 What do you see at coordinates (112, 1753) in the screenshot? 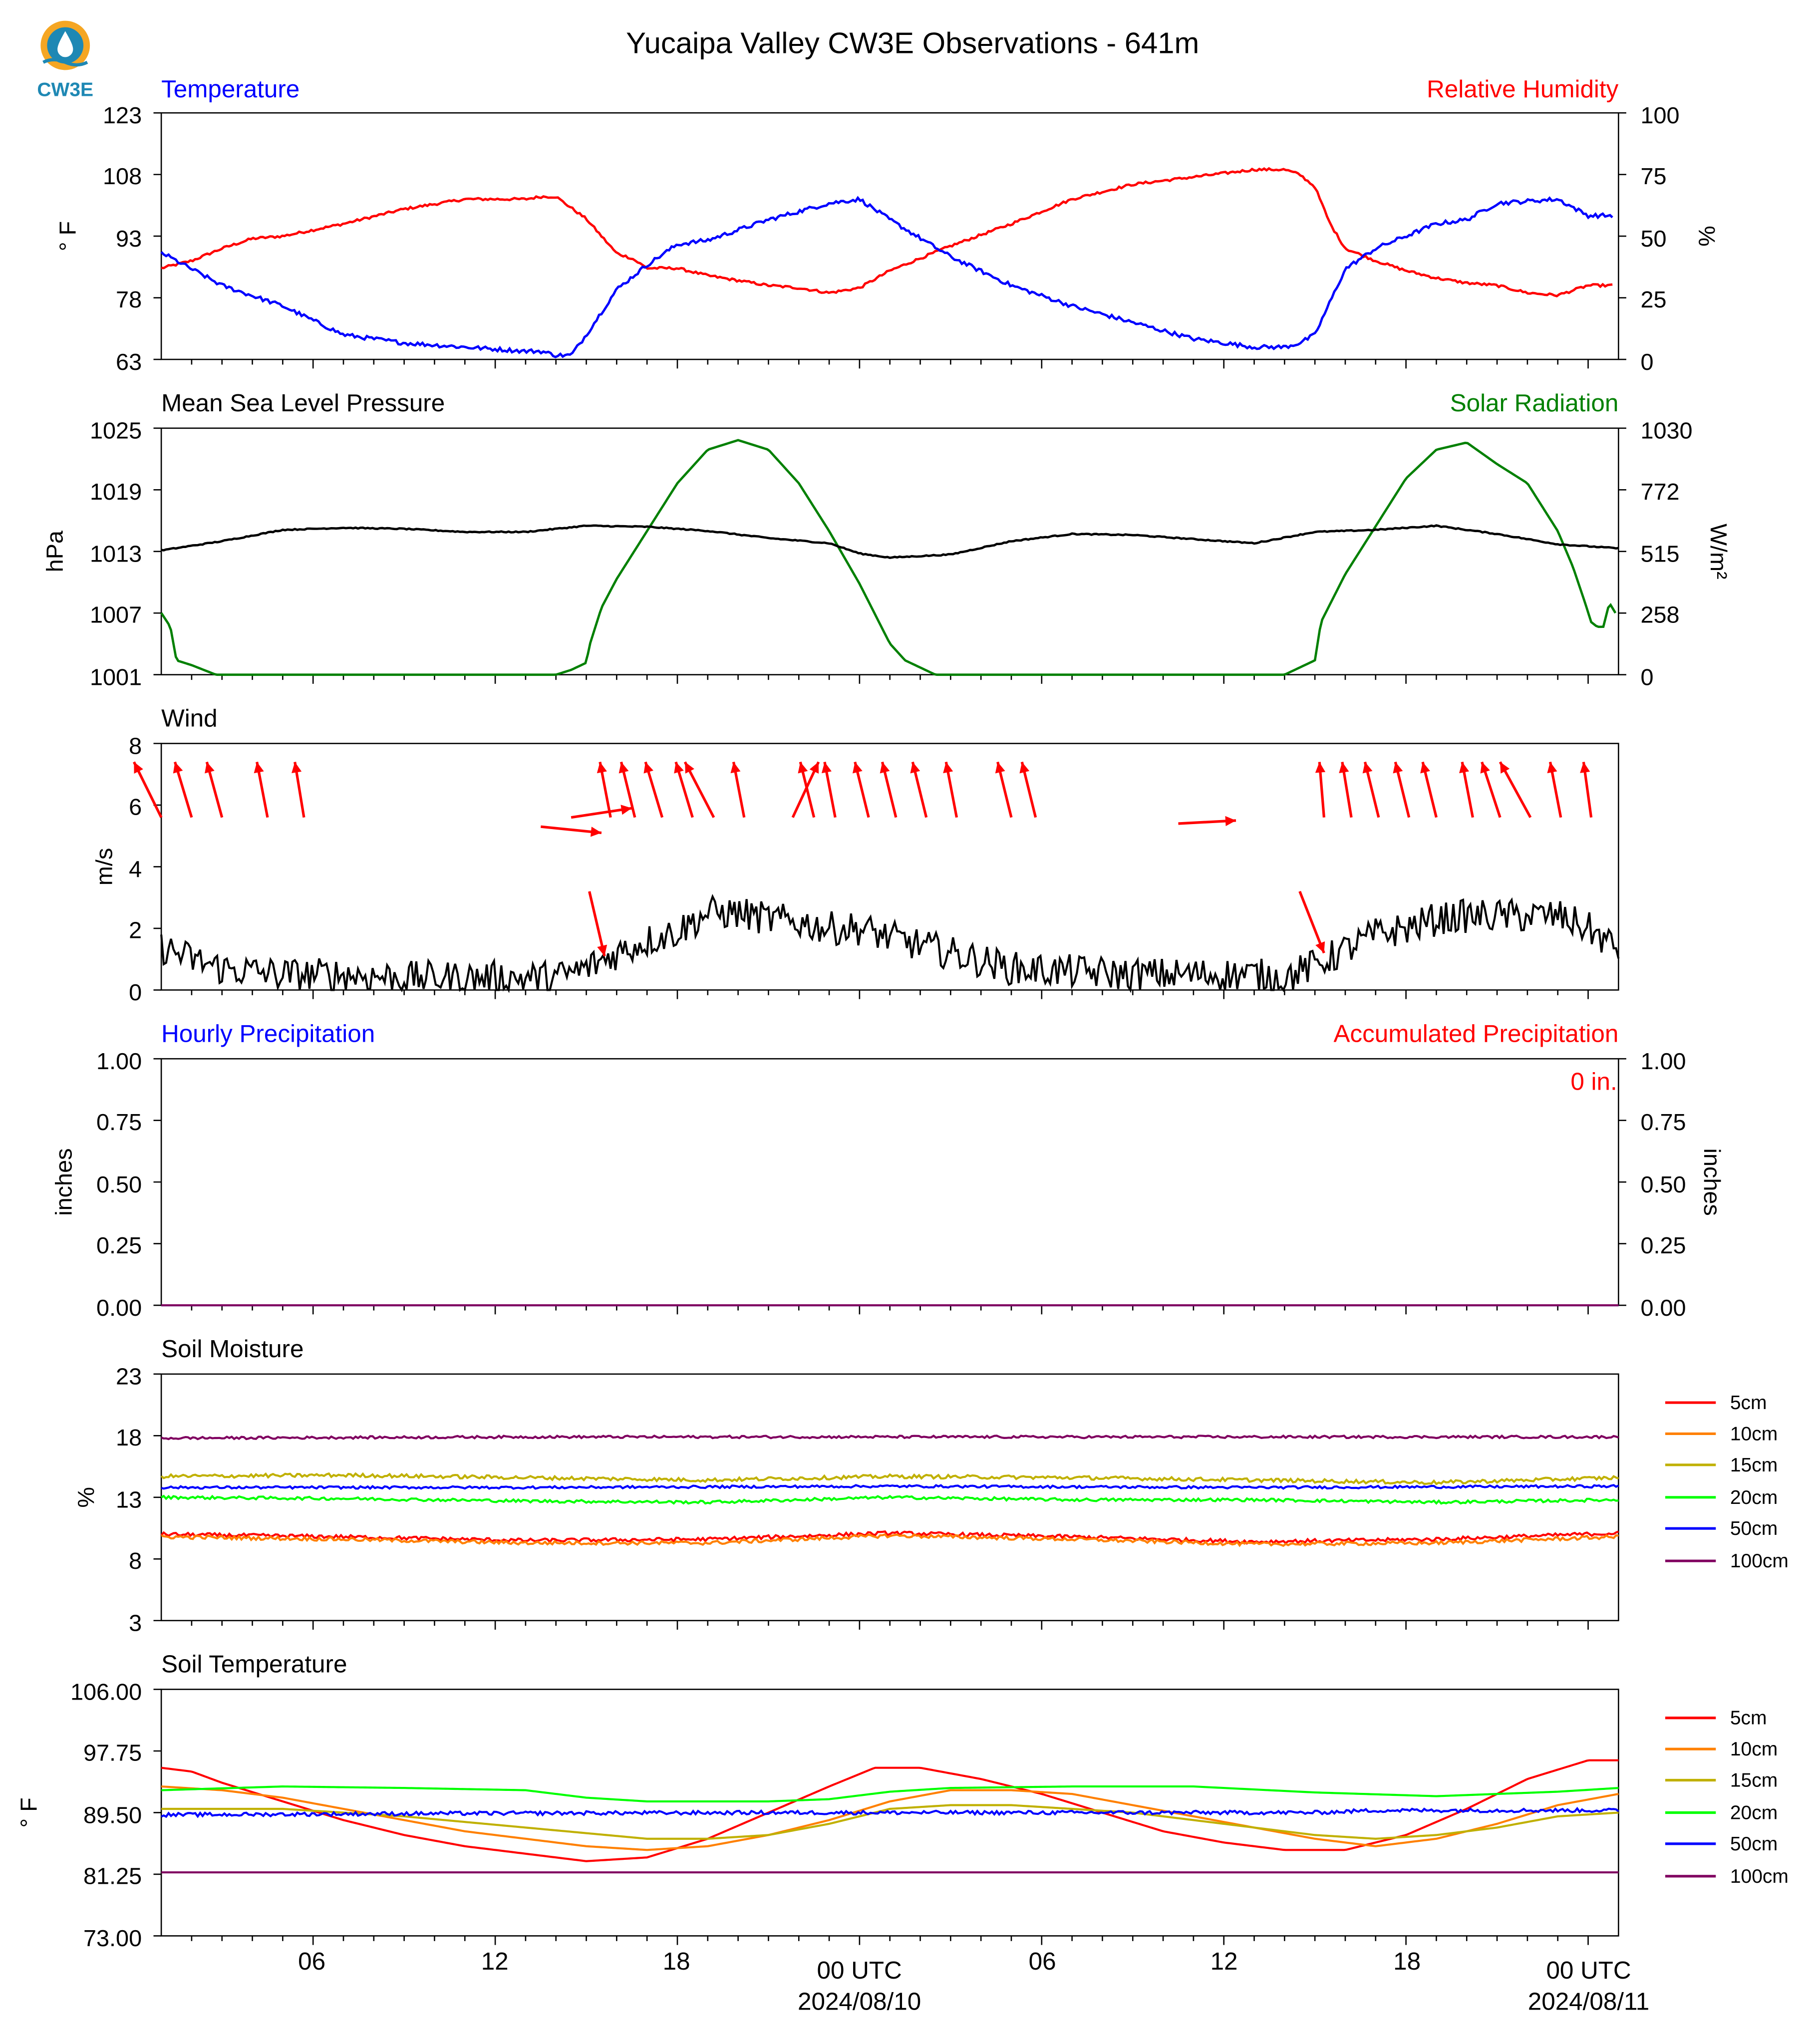
I see `y-tick-label: 97.75` at bounding box center [112, 1753].